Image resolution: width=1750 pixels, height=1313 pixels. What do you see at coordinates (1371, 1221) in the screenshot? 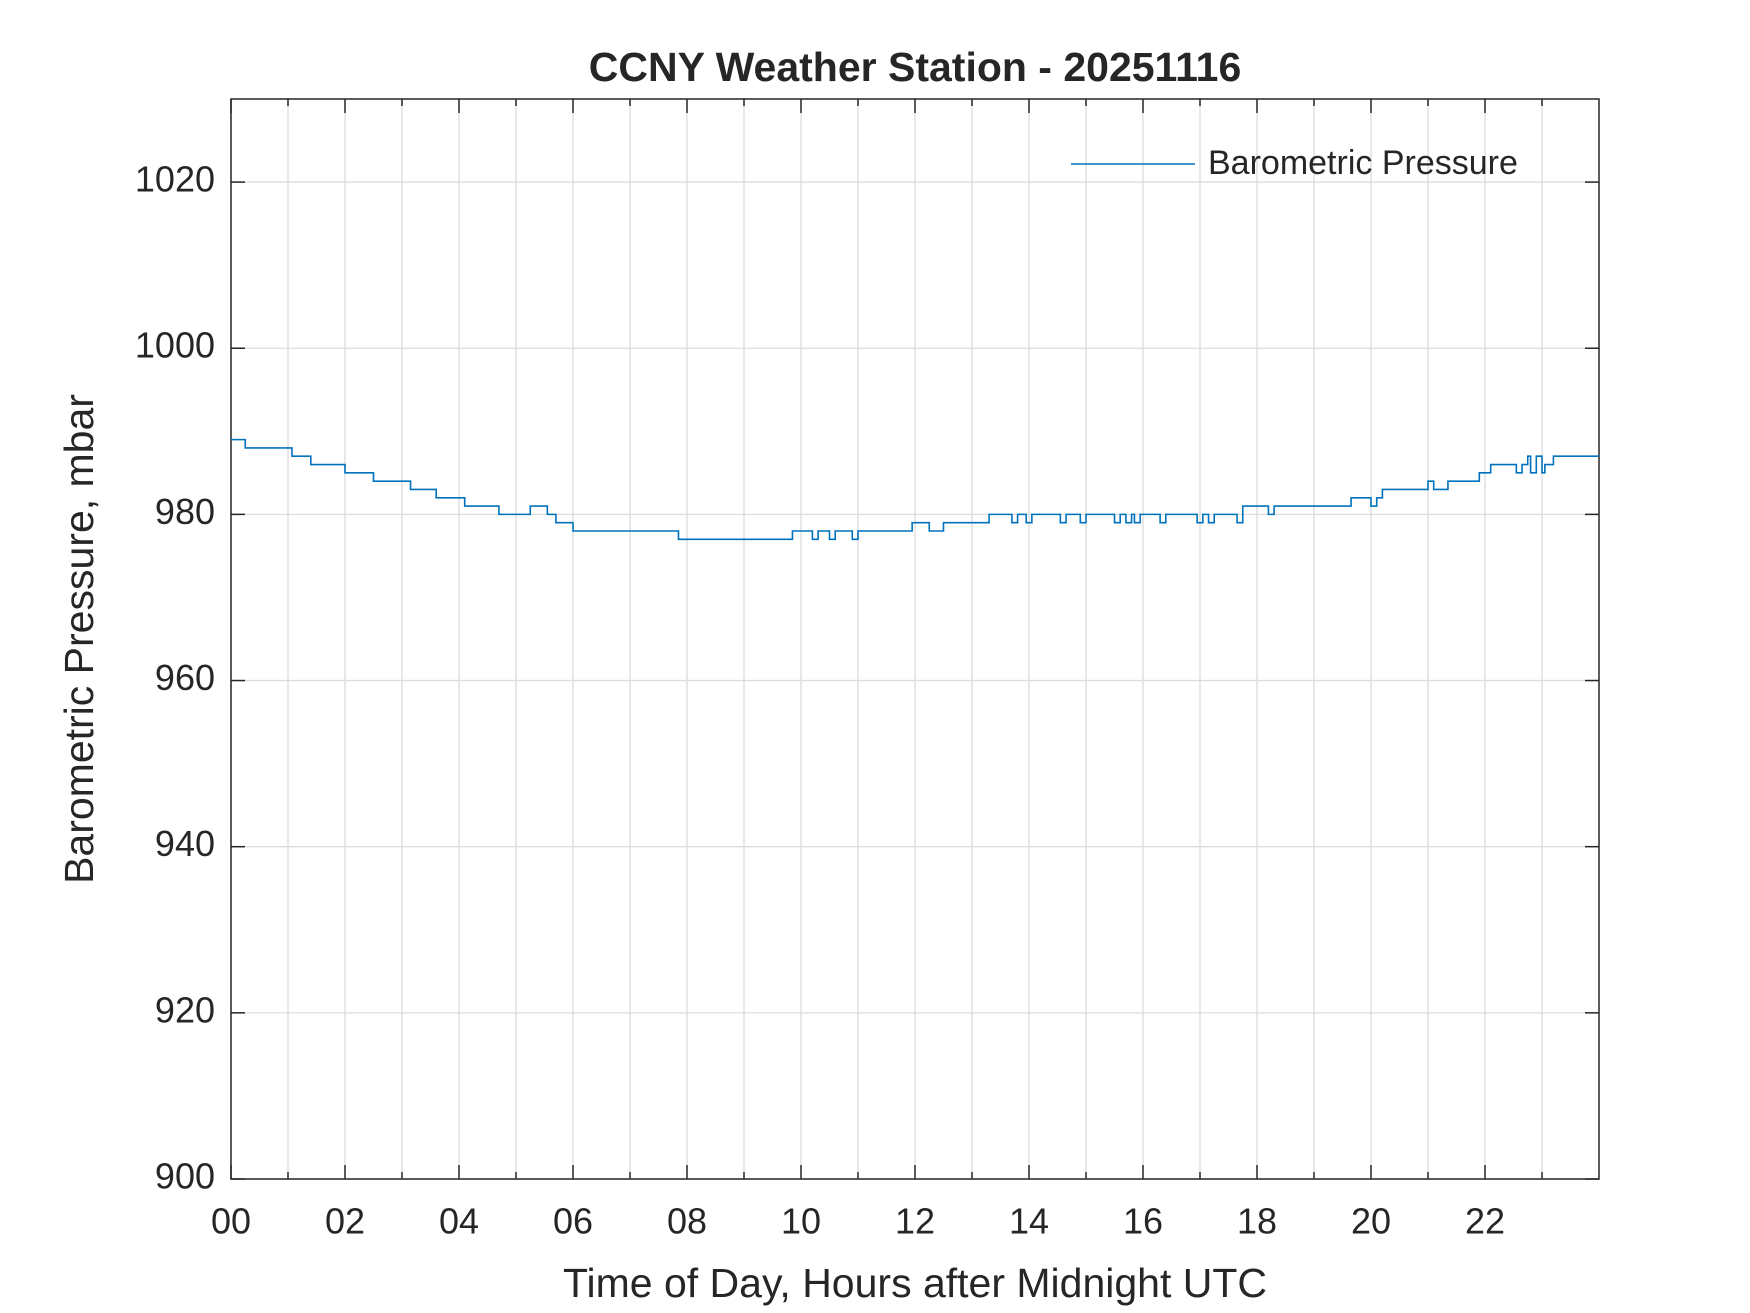
I see `x-tick-label: 20` at bounding box center [1371, 1221].